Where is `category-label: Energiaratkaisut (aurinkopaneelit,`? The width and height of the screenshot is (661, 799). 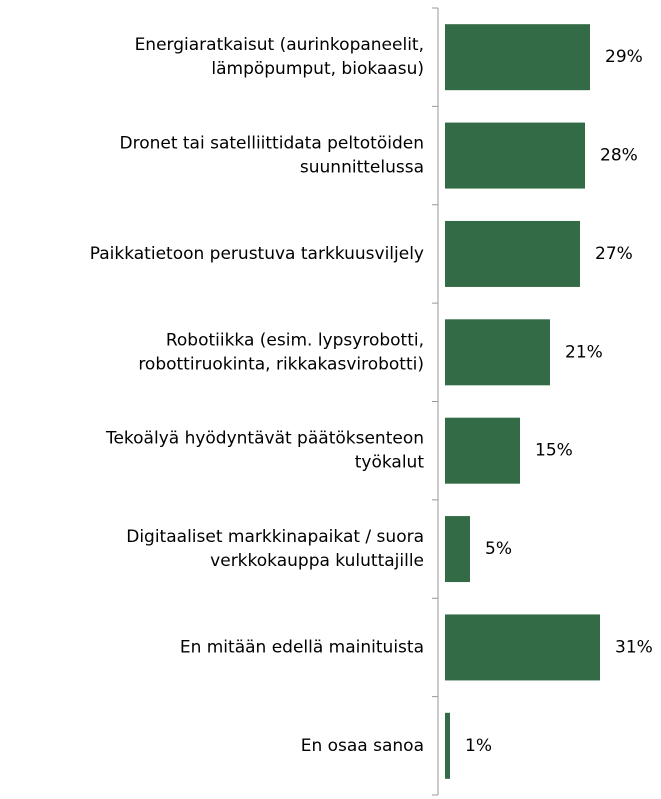 category-label: Energiaratkaisut (aurinkopaneelit, is located at coordinates (279, 45).